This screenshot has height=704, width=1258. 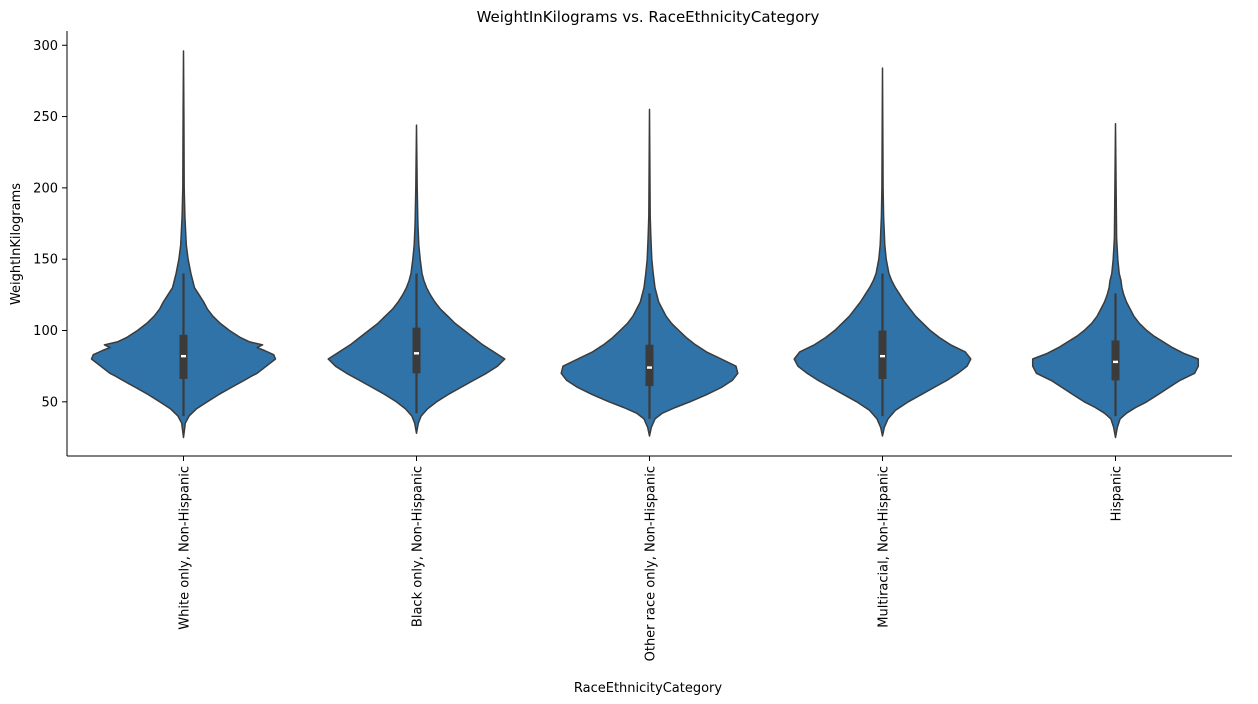 I want to click on y-tick-label: 300, so click(x=45, y=46).